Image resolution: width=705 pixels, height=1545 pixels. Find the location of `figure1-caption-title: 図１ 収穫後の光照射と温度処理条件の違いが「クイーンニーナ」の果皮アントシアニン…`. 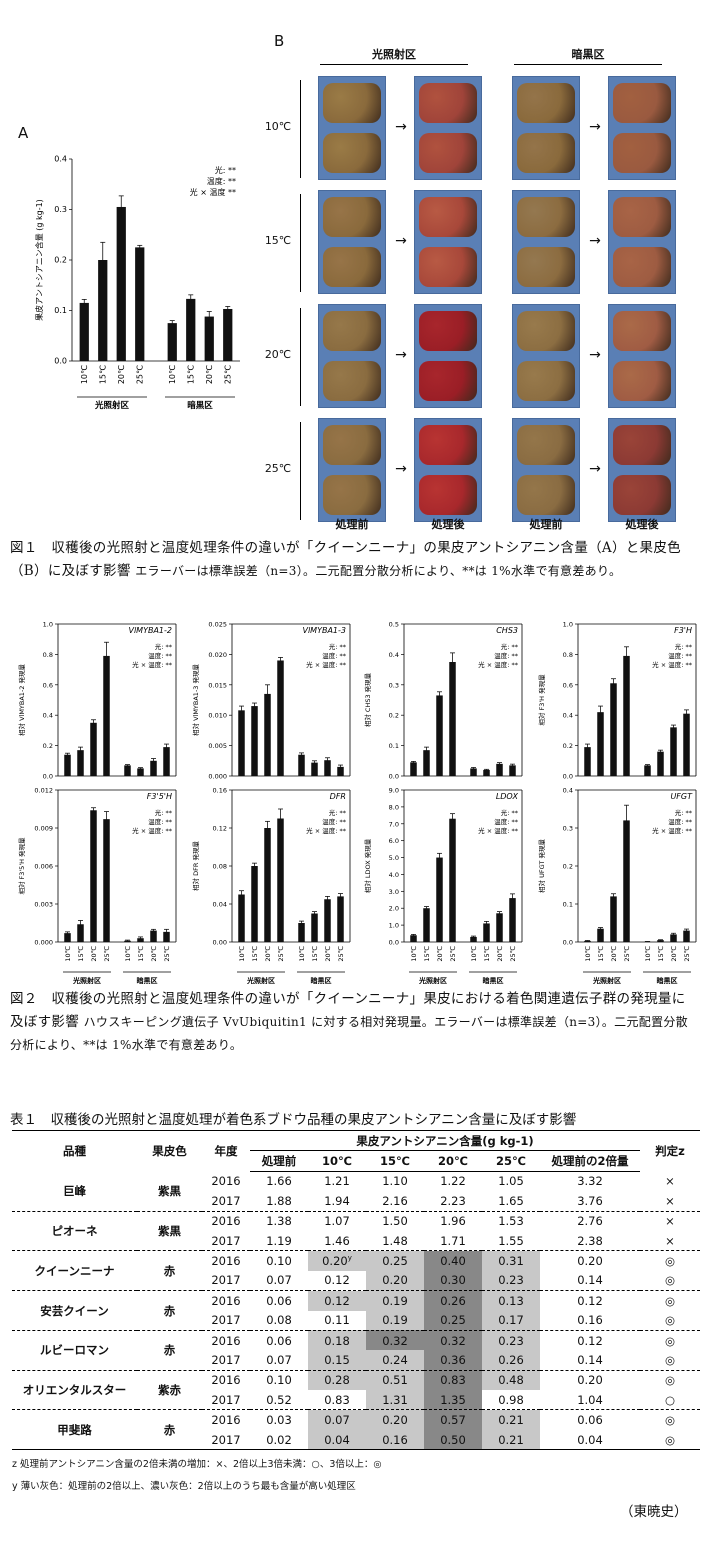

figure1-caption-title: 図１ 収穫後の光照射と温度処理条件の違いが「クイーンニーナ」の果皮アントシアニン… is located at coordinates (345, 559).